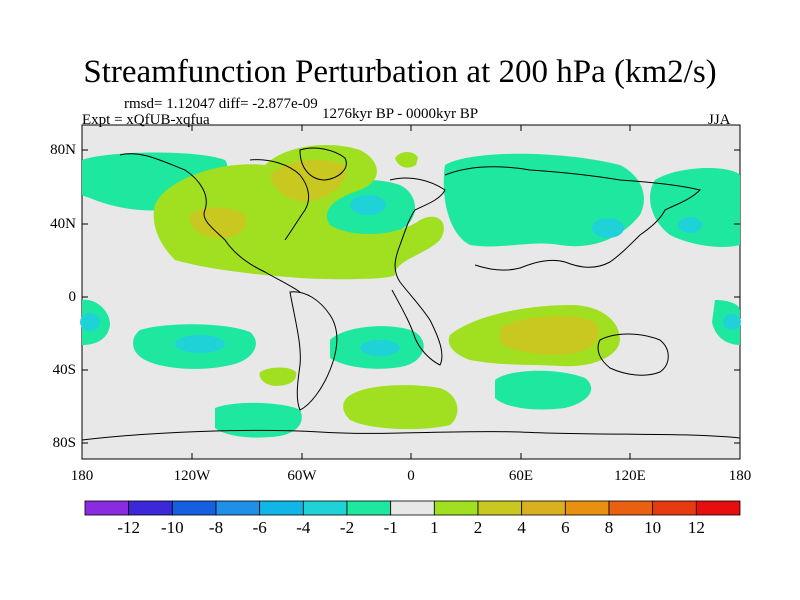  What do you see at coordinates (719, 120) in the screenshot?
I see `season-label: JJA` at bounding box center [719, 120].